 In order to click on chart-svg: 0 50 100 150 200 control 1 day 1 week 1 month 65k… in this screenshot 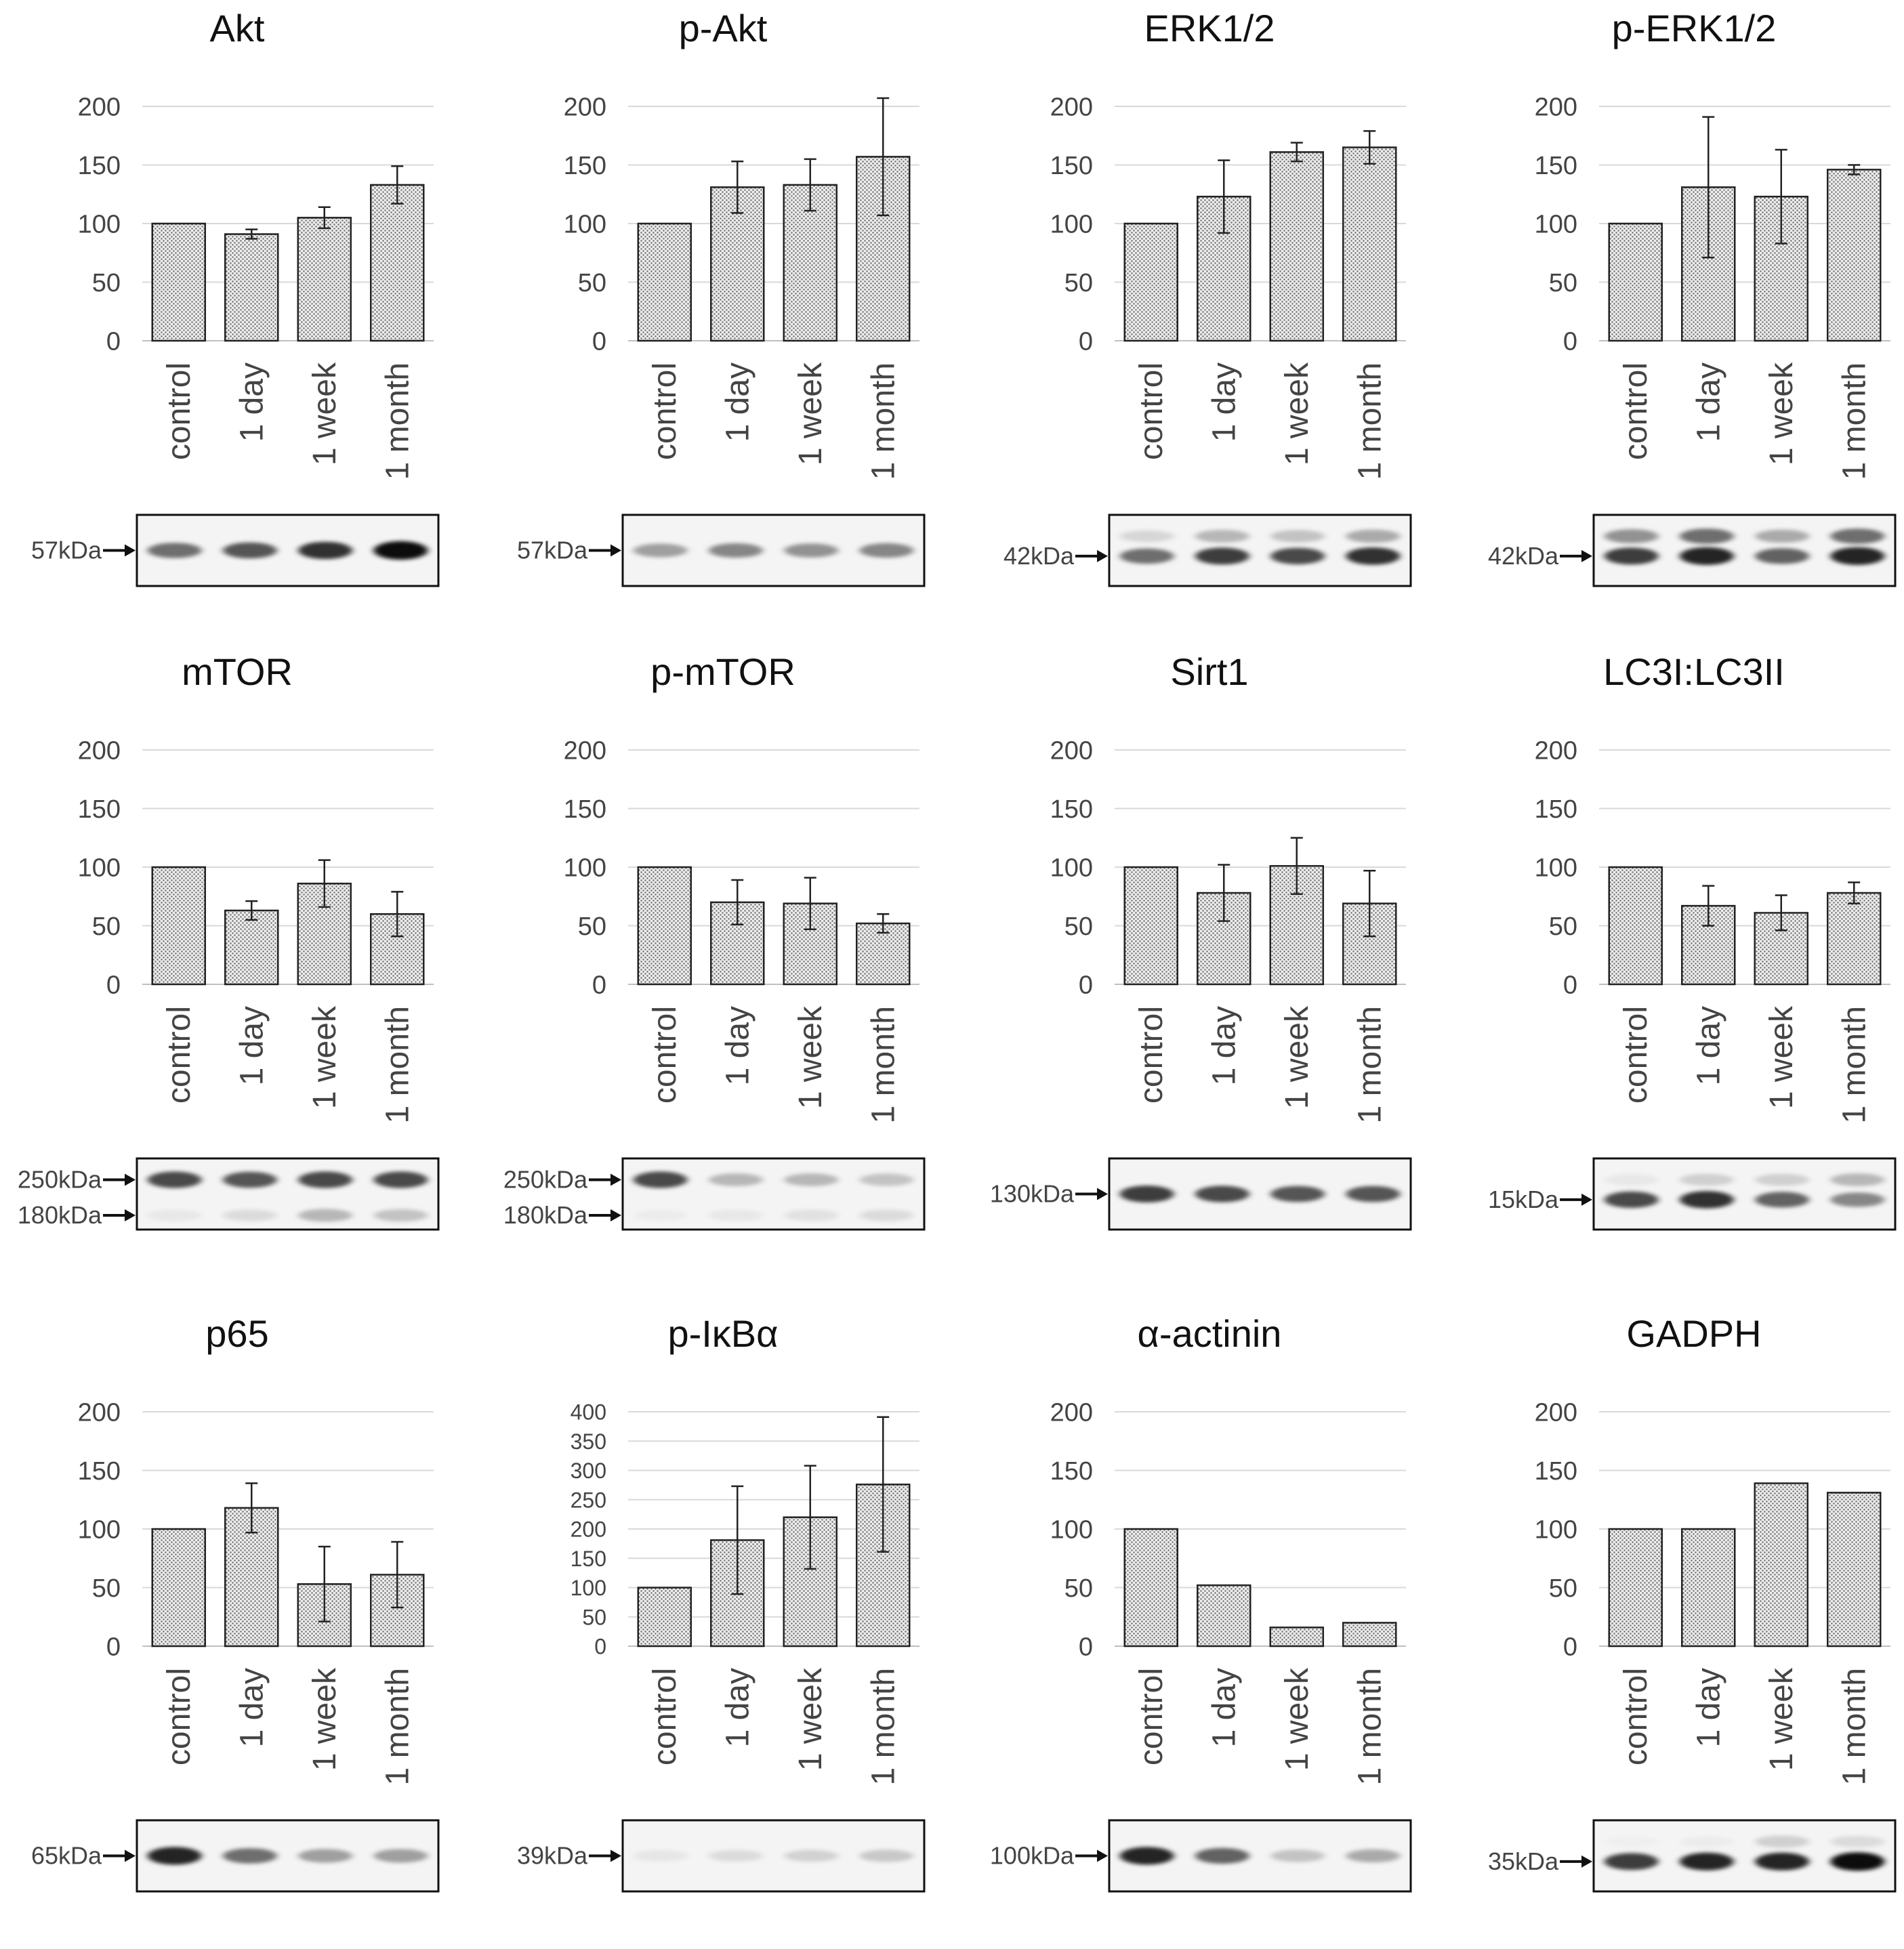, I will do `click(235, 1646)`.